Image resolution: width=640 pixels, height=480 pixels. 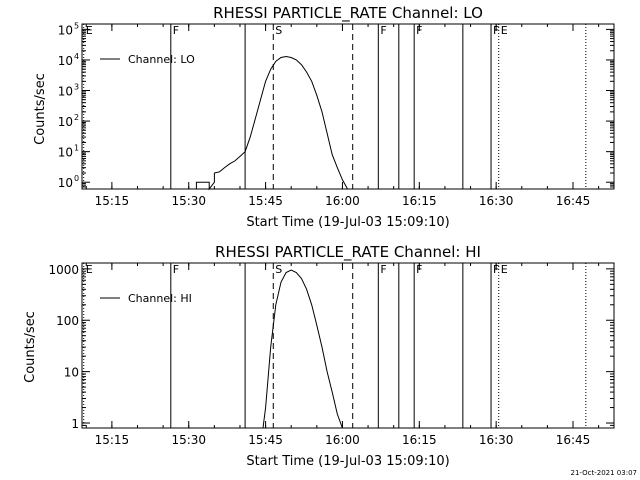 I want to click on panel-hi-y-tick-label: 1, so click(x=75, y=424).